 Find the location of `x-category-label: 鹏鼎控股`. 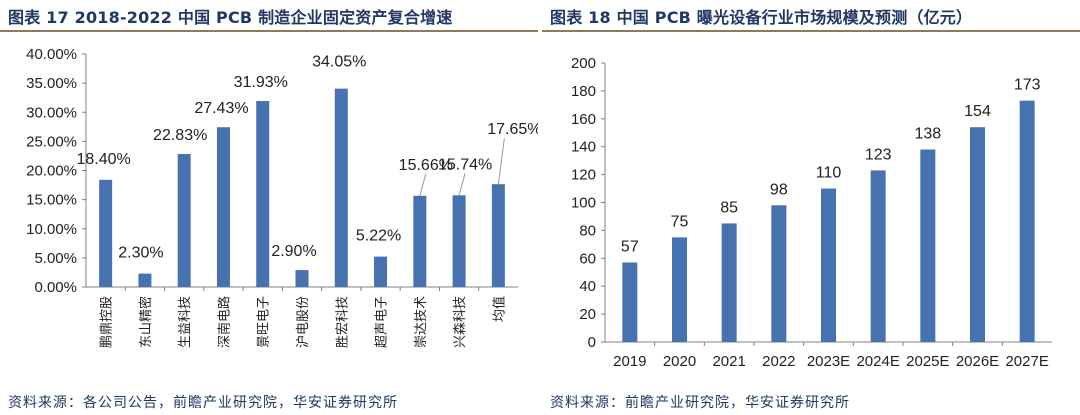

x-category-label: 鹏鼎控股 is located at coordinates (107, 322).